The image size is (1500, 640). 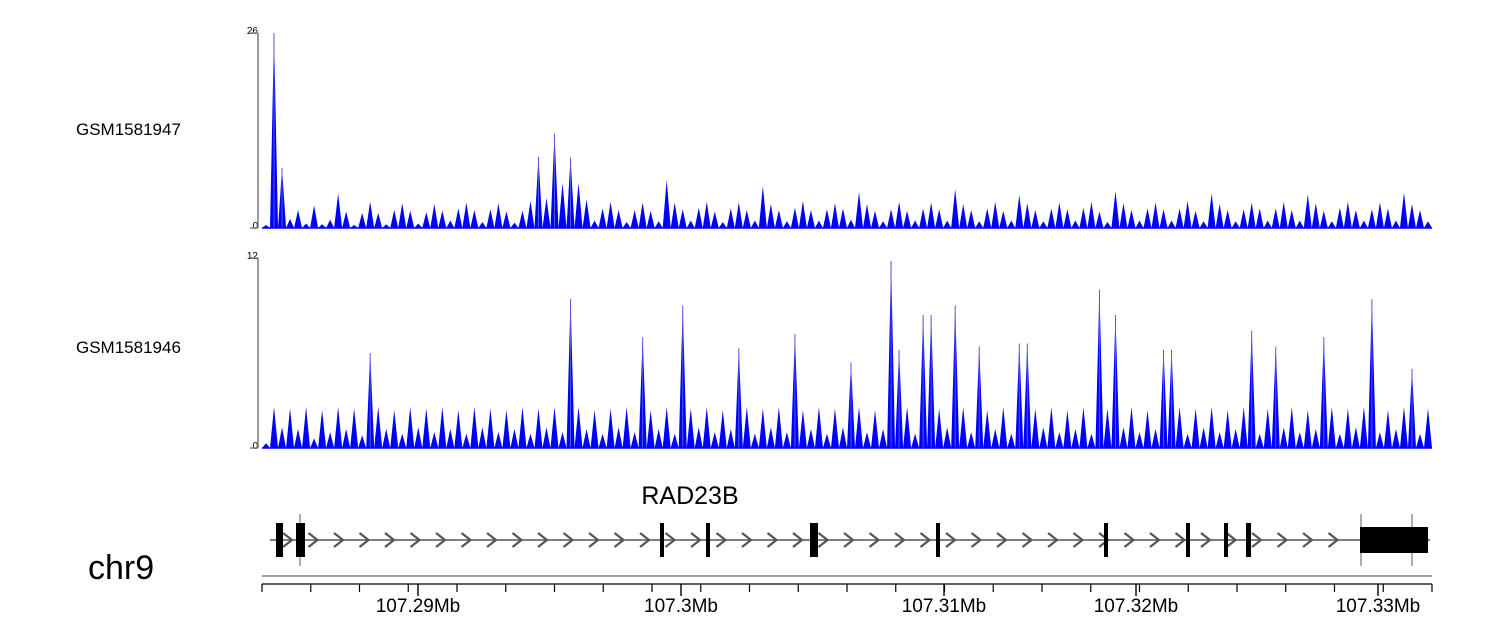 I want to click on axis-tick-label: 107.31Mb, so click(x=944, y=606).